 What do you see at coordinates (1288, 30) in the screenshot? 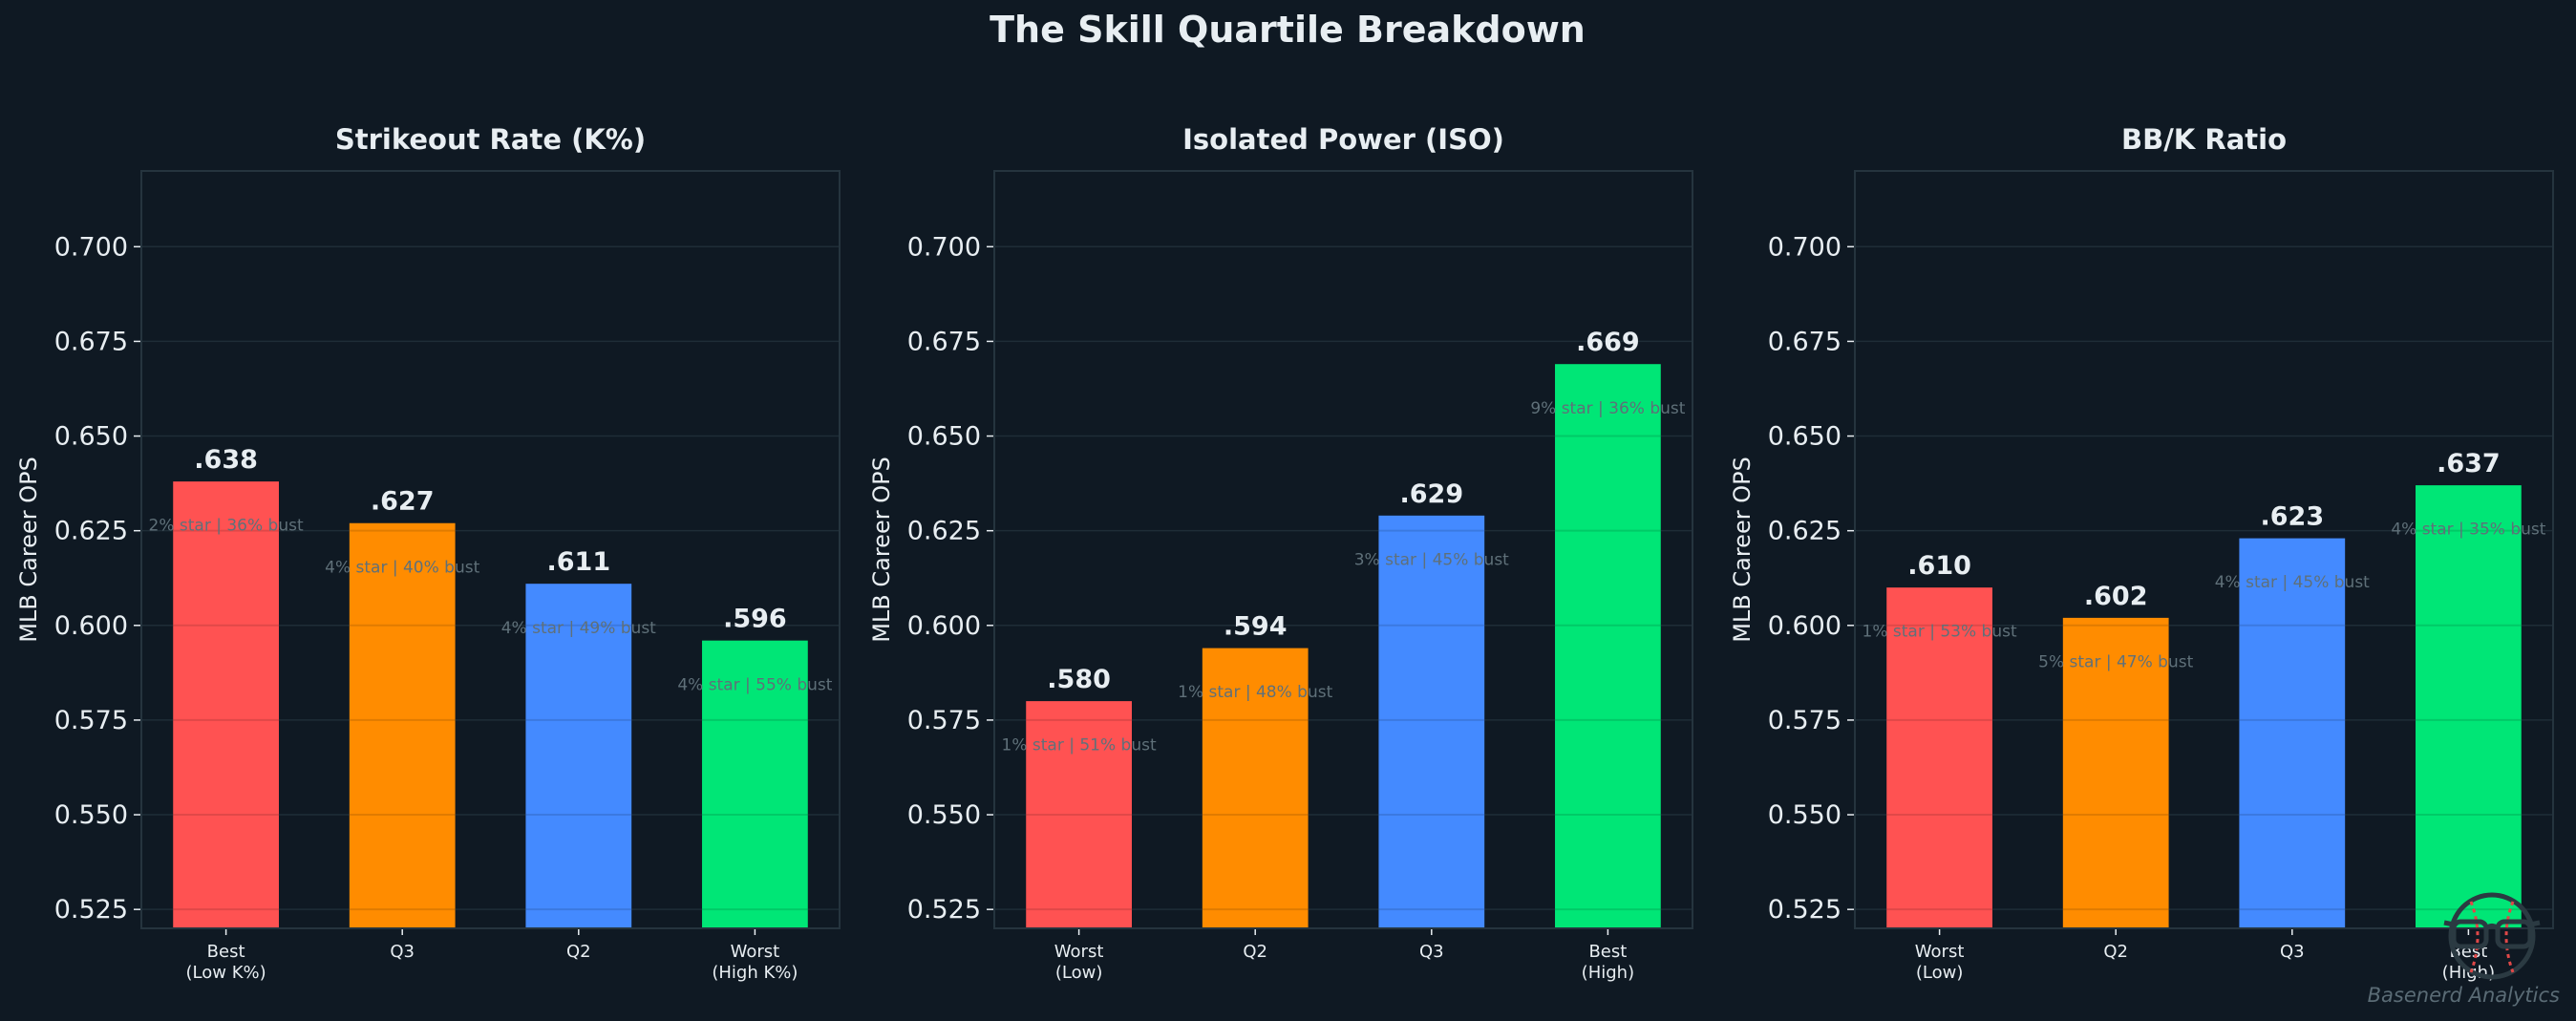
I see `figure-title: The Skill Quartile Breakdown` at bounding box center [1288, 30].